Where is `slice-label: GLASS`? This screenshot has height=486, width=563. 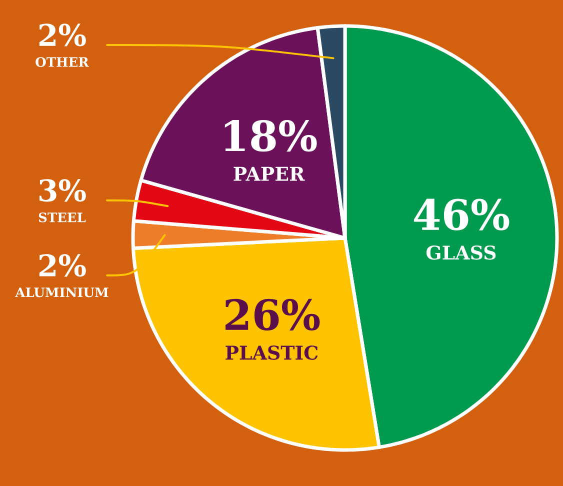 slice-label: GLASS is located at coordinates (461, 252).